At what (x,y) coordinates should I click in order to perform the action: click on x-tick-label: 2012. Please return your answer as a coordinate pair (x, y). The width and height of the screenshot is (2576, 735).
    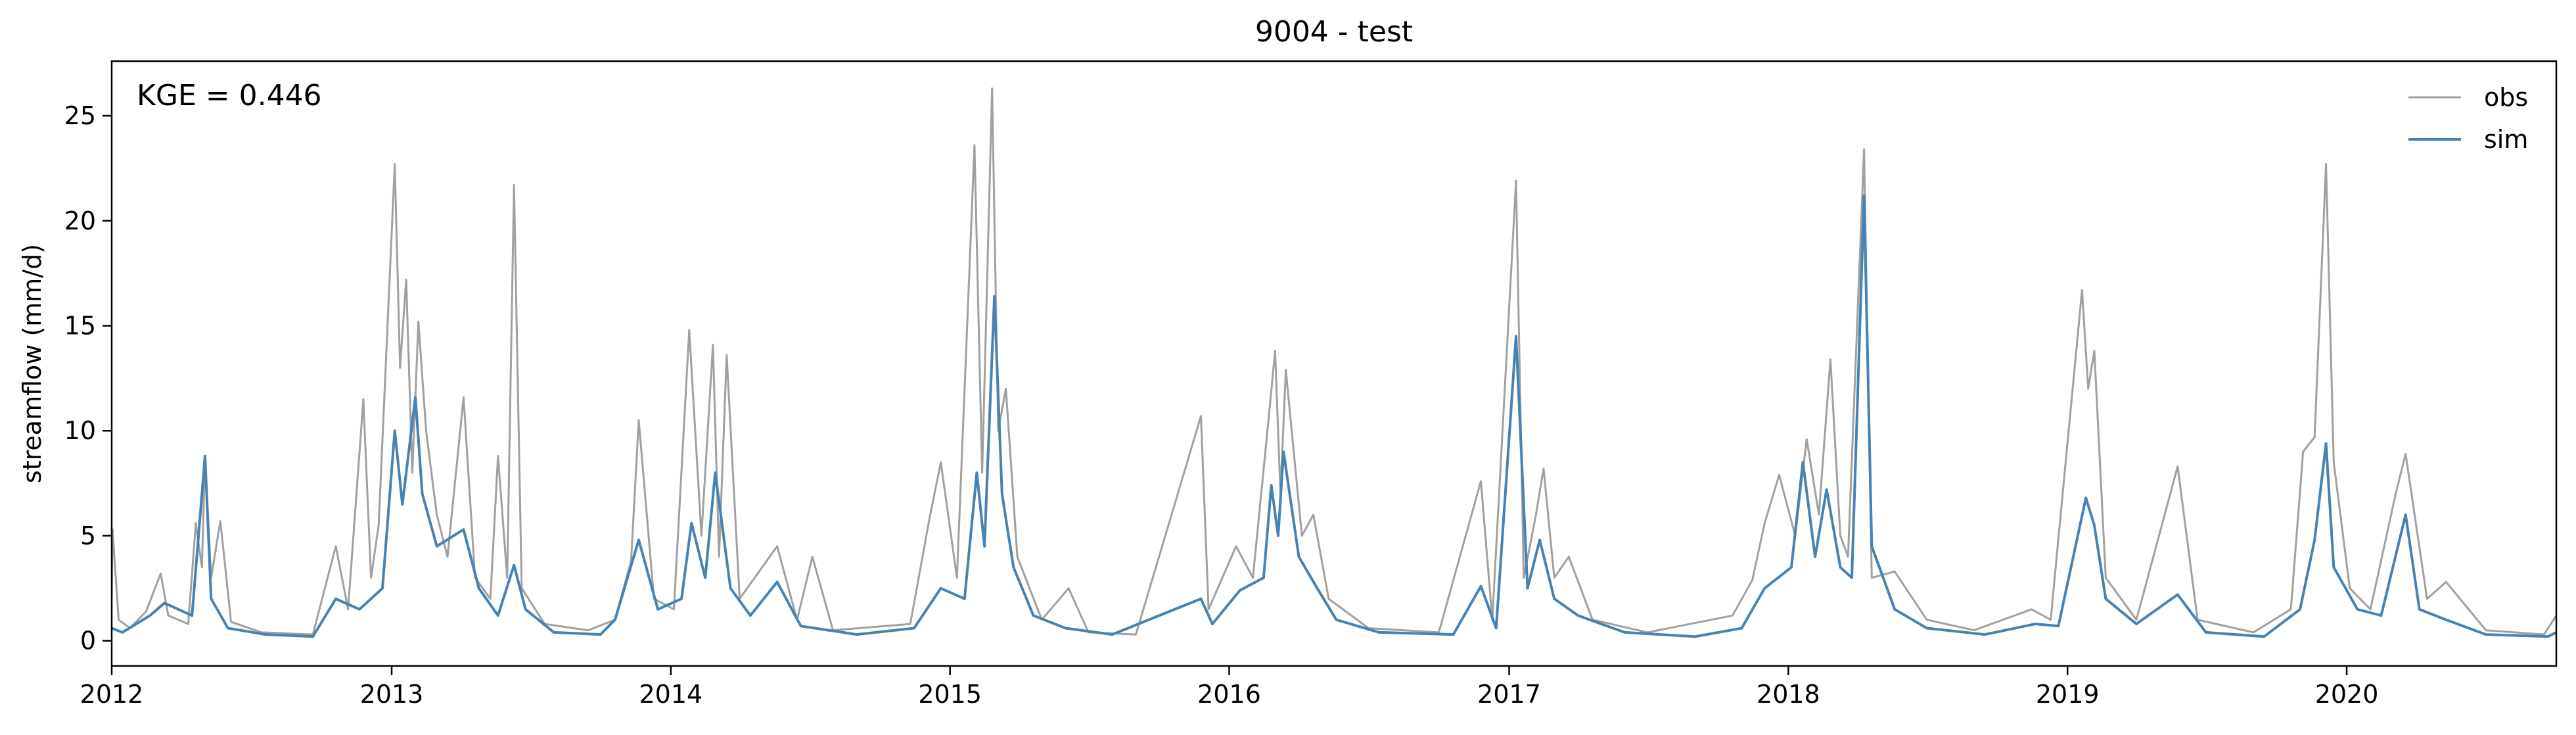
    Looking at the image, I should click on (112, 694).